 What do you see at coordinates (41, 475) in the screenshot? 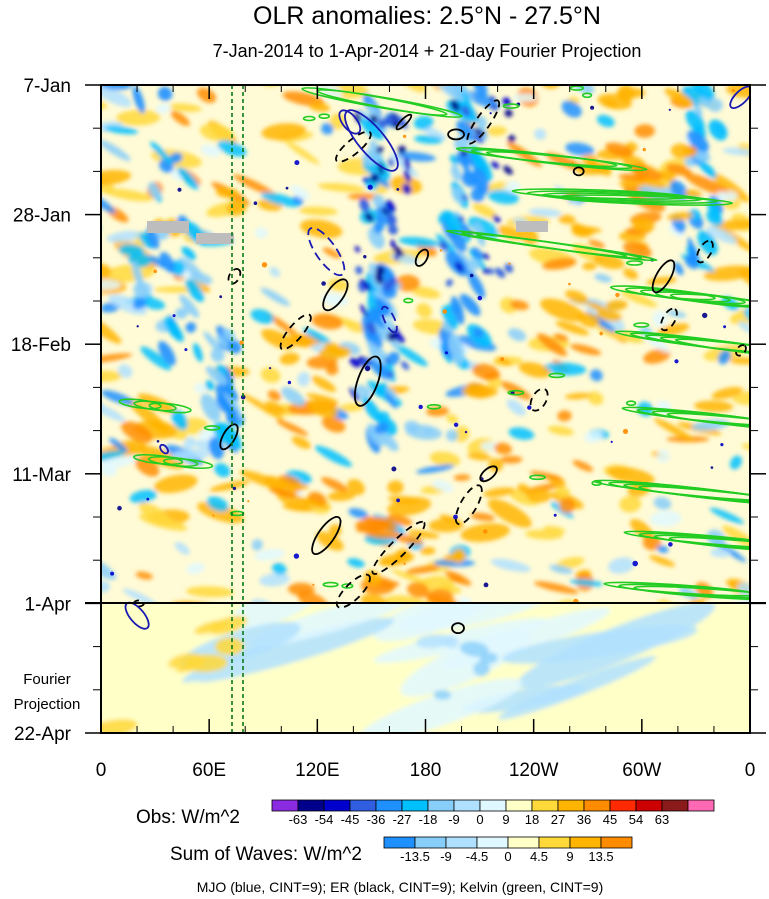
I see `y-tick-label: 11-Mar` at bounding box center [41, 475].